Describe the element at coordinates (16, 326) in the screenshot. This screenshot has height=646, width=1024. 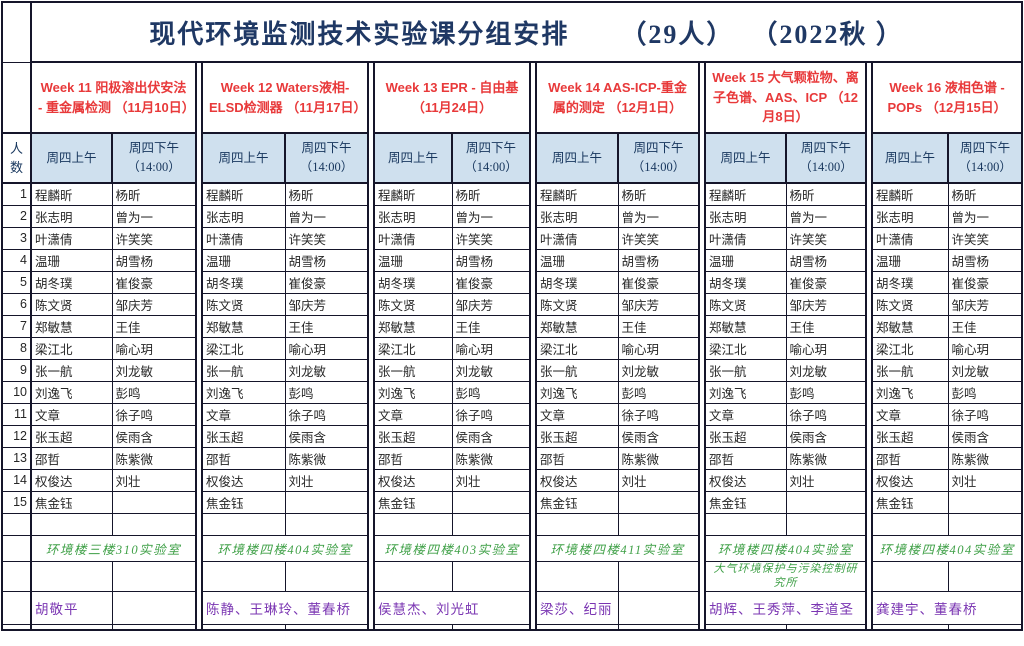
I see `row-number: 7` at that location.